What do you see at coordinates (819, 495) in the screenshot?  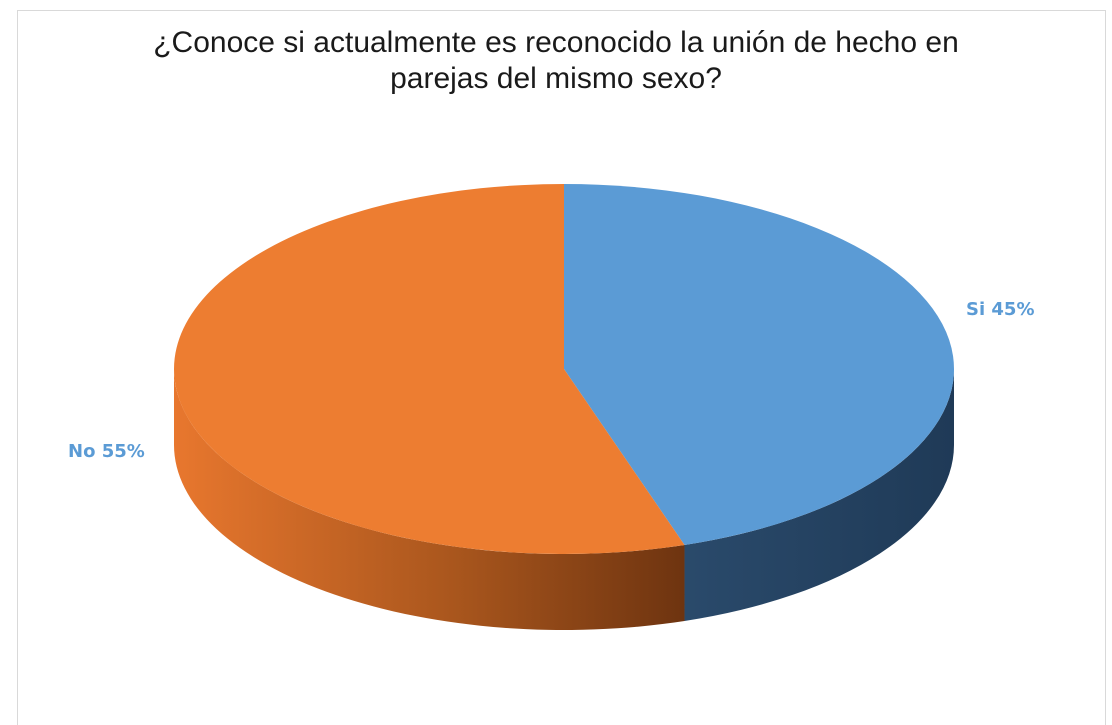 I see `pie-slice-side-si` at bounding box center [819, 495].